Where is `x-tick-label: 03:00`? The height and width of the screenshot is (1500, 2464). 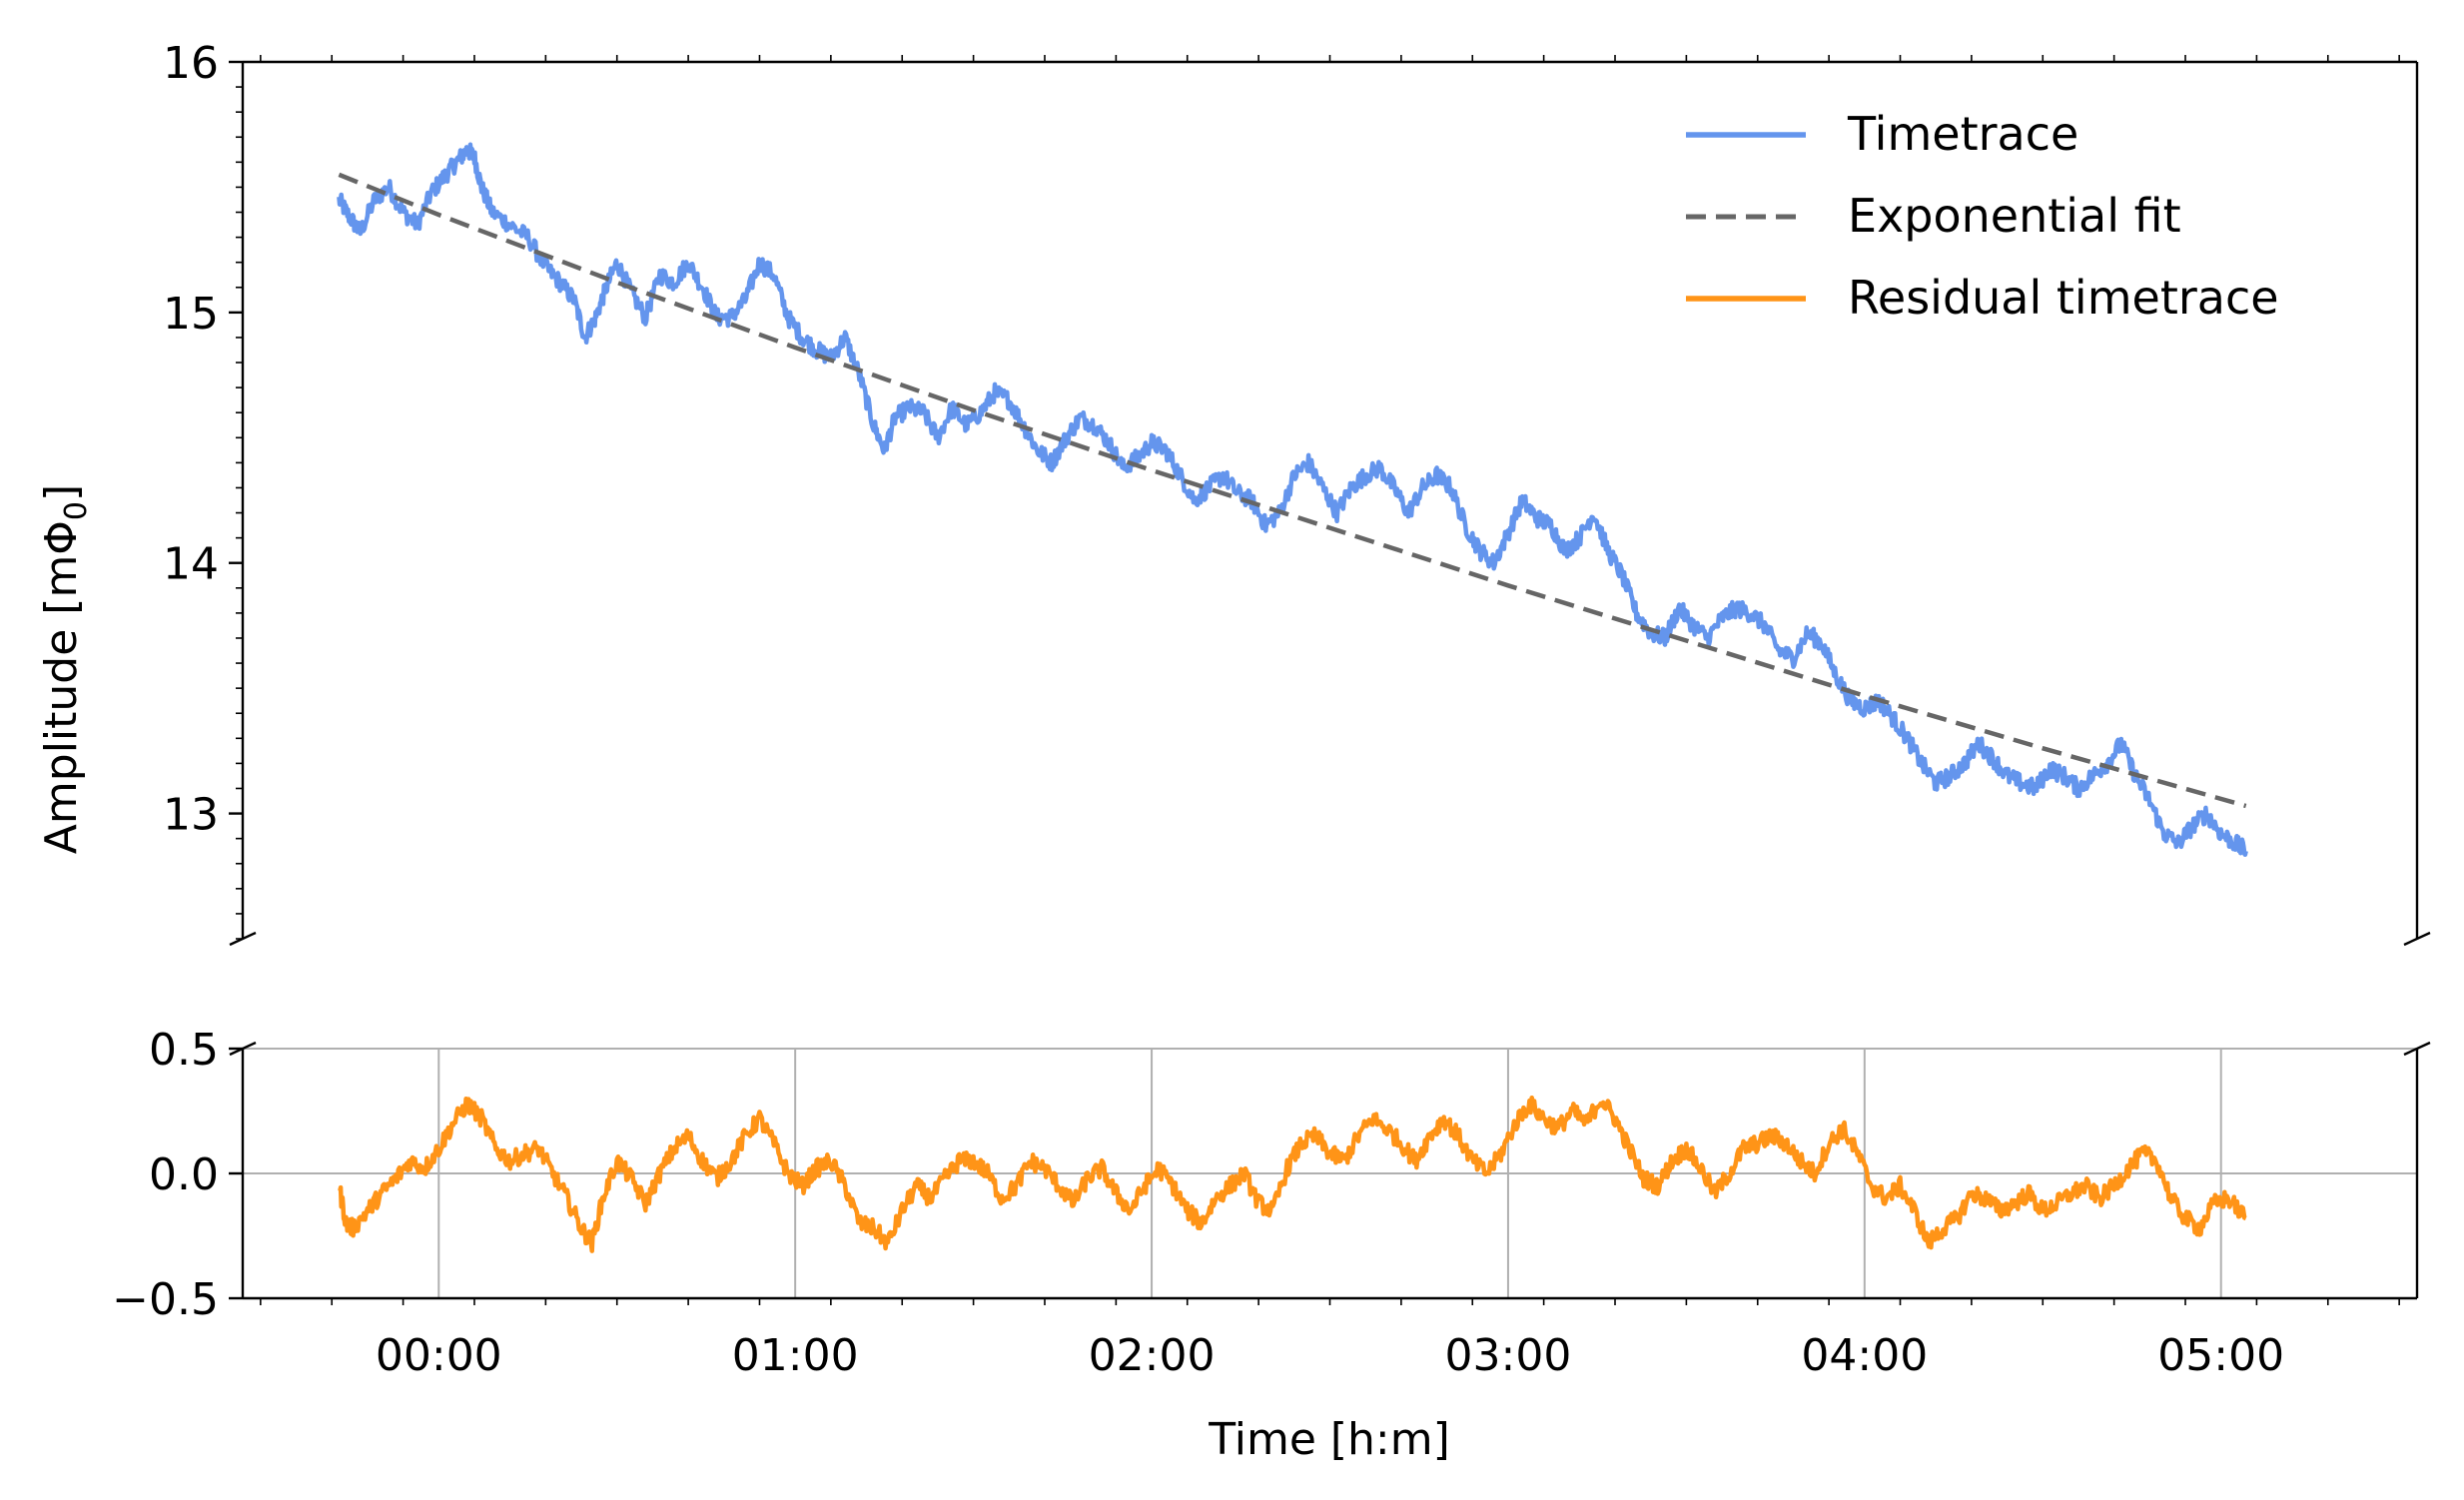 x-tick-label: 03:00 is located at coordinates (1508, 1355).